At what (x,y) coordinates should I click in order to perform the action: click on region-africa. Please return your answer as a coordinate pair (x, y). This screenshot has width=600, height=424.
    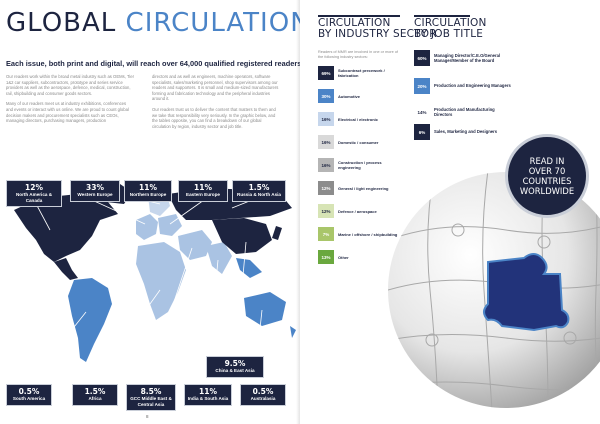
    Looking at the image, I should click on (161, 281).